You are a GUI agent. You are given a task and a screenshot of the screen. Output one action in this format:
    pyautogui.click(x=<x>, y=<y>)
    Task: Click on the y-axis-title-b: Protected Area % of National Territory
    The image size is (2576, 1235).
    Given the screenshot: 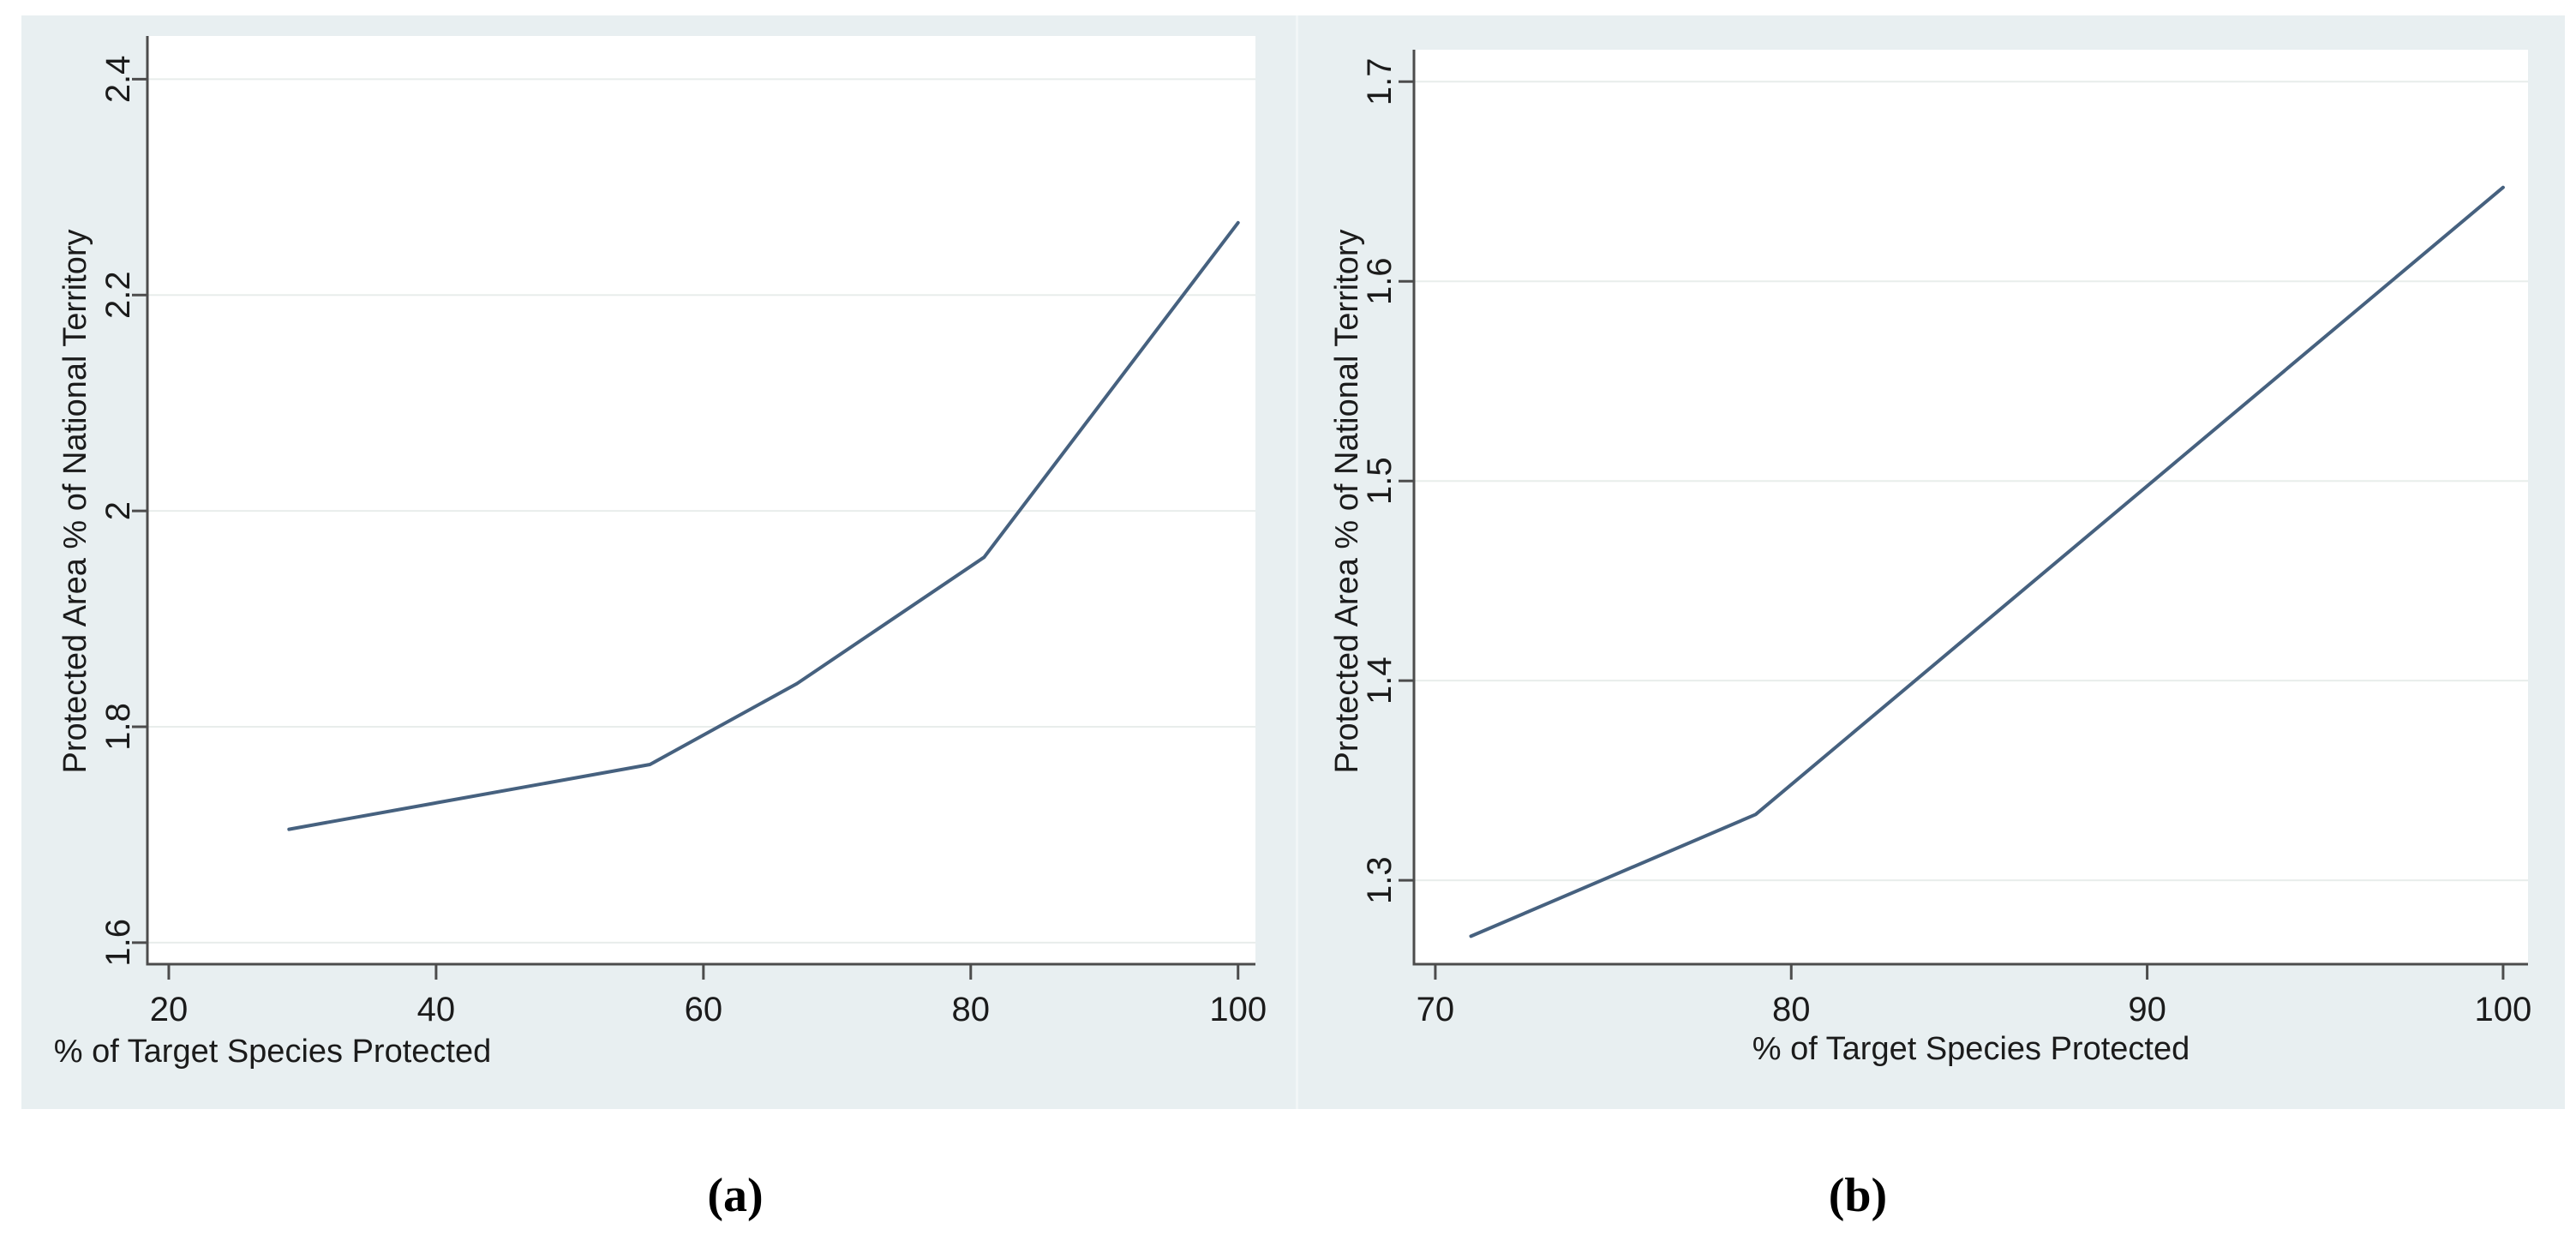 What is the action you would take?
    pyautogui.click(x=1347, y=502)
    